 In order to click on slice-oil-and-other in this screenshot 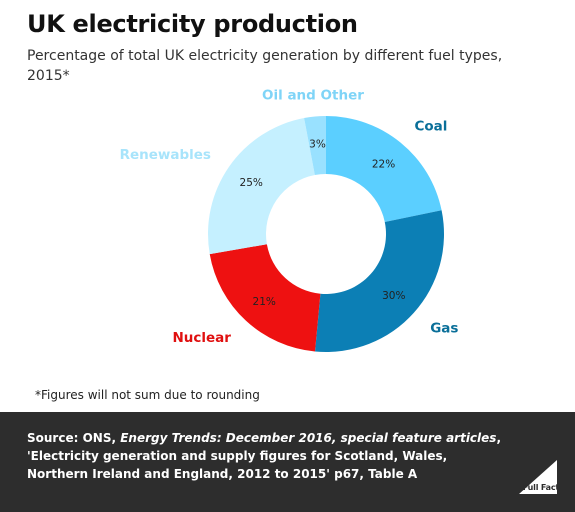, I will do `click(315, 146)`.